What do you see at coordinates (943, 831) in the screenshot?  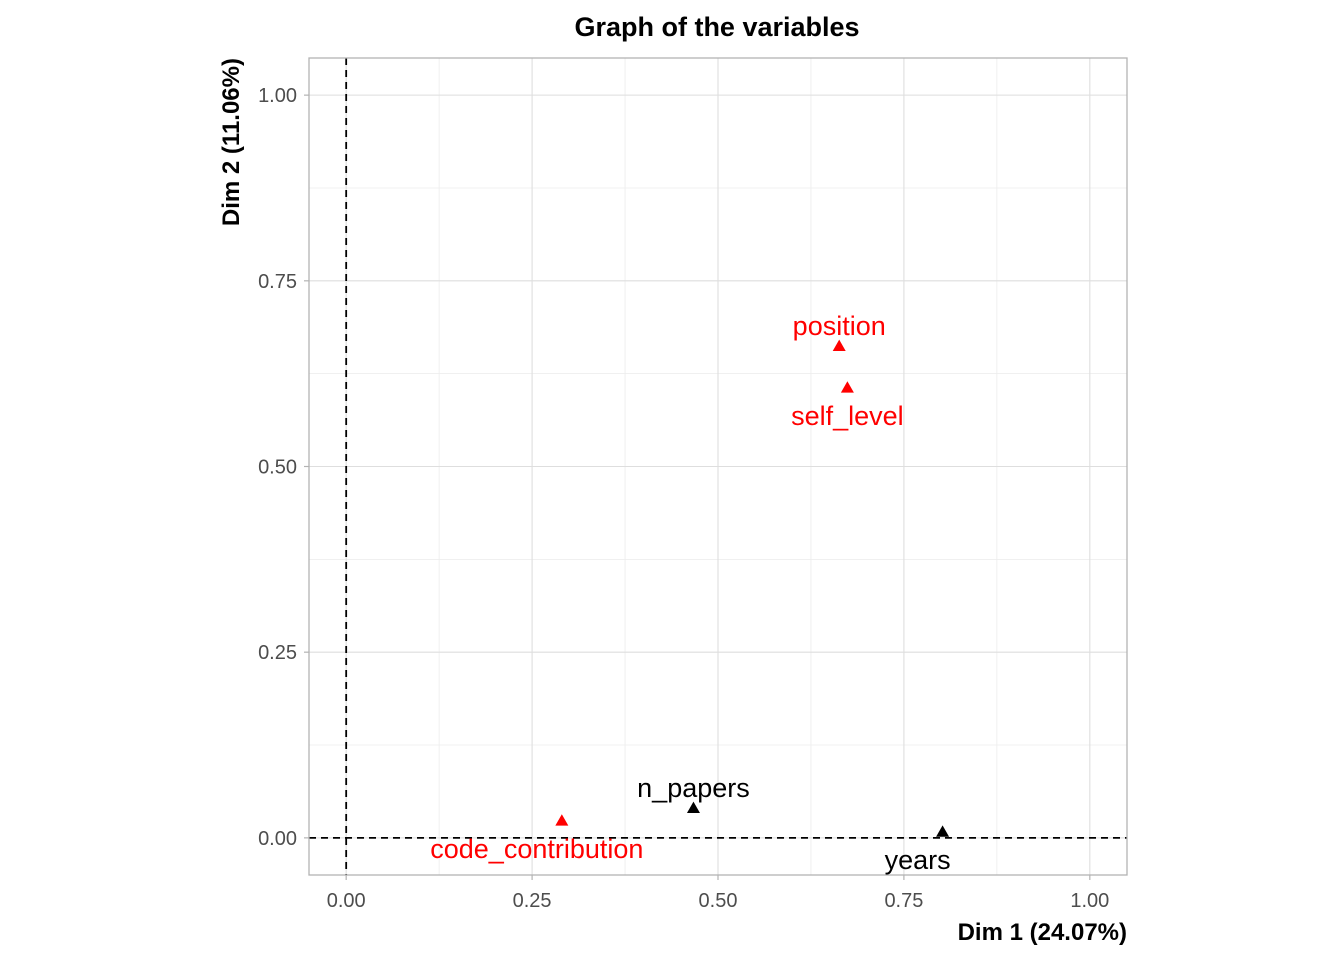 I see `point-marker-years` at bounding box center [943, 831].